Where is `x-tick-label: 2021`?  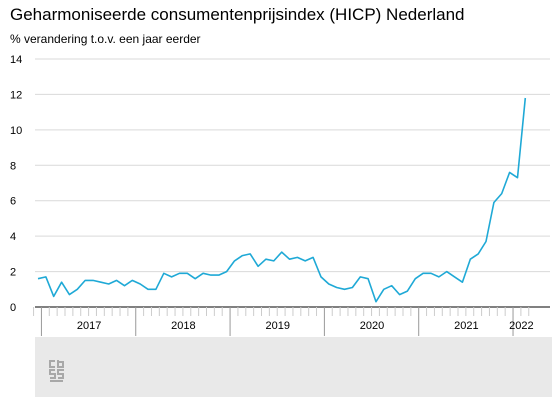 x-tick-label: 2021 is located at coordinates (466, 326).